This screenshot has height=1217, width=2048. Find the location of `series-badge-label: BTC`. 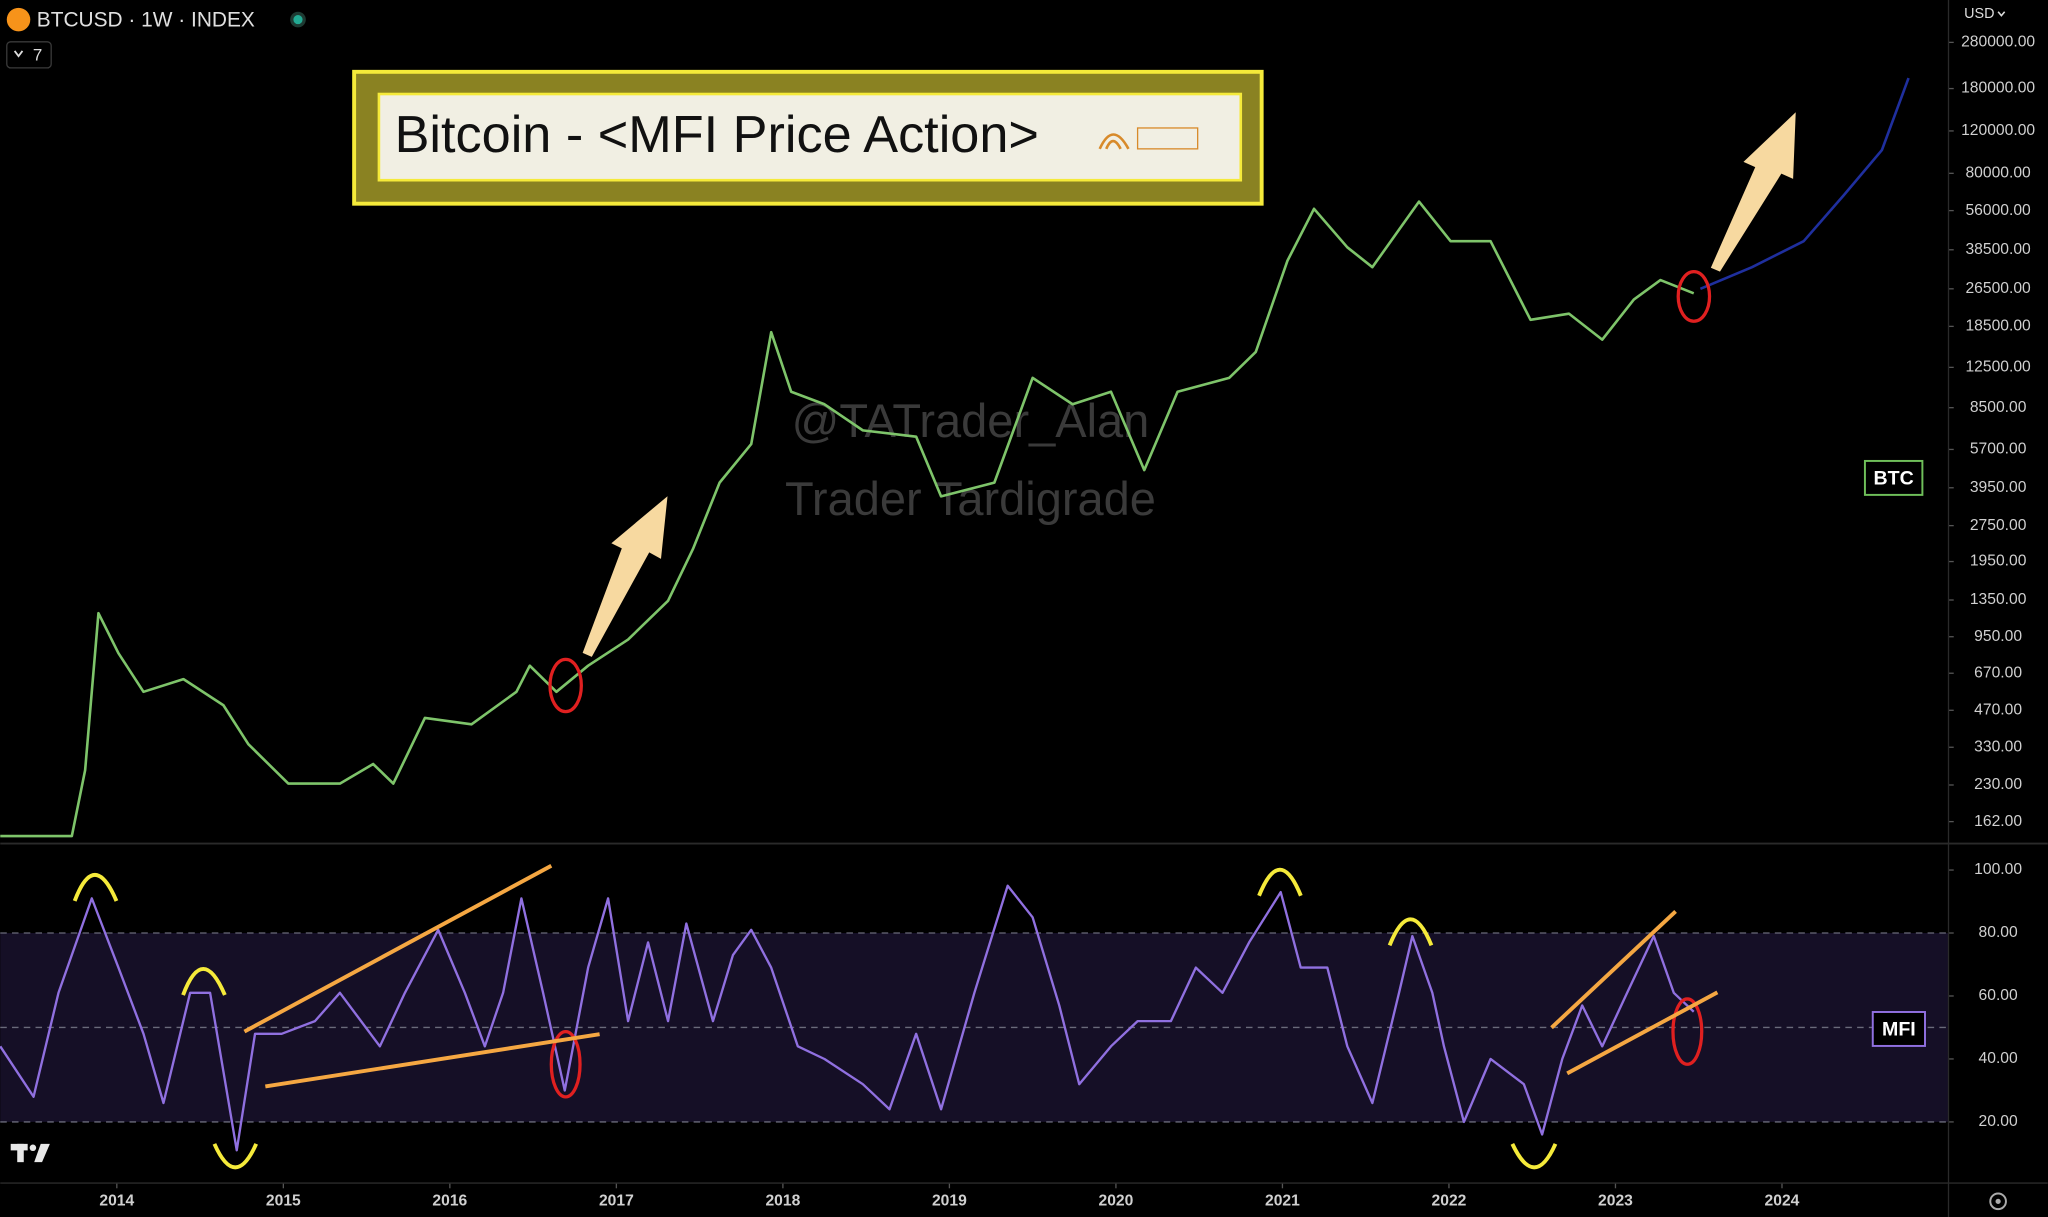

series-badge-label: BTC is located at coordinates (1894, 478).